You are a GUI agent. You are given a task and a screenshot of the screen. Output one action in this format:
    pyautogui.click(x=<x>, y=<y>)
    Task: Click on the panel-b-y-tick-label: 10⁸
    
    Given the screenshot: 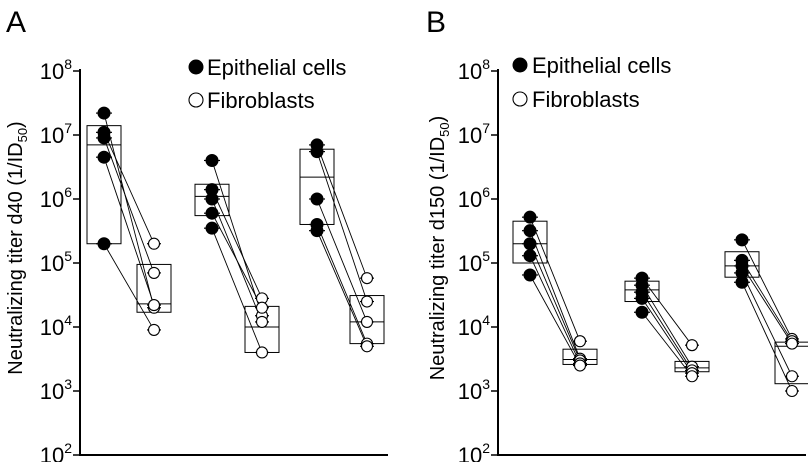 What is the action you would take?
    pyautogui.click(x=474, y=70)
    